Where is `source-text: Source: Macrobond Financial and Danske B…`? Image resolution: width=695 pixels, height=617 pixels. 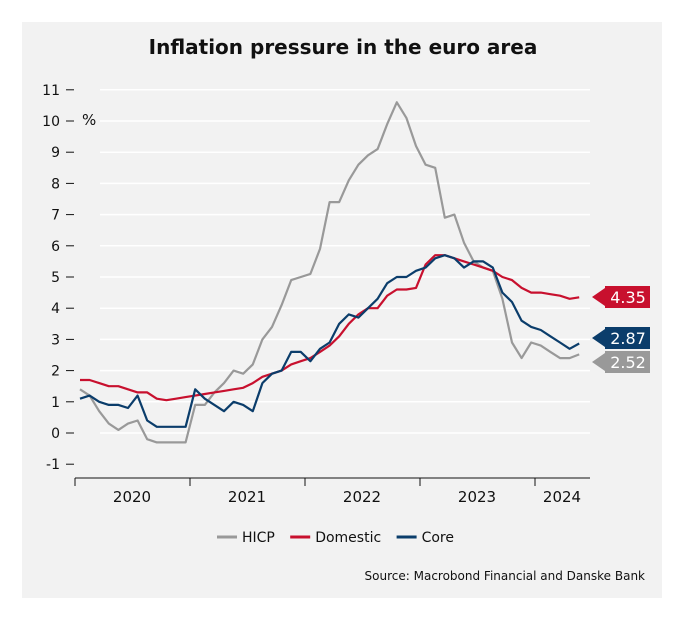
source-text: Source: Macrobond Financial and Danske B… is located at coordinates (505, 576).